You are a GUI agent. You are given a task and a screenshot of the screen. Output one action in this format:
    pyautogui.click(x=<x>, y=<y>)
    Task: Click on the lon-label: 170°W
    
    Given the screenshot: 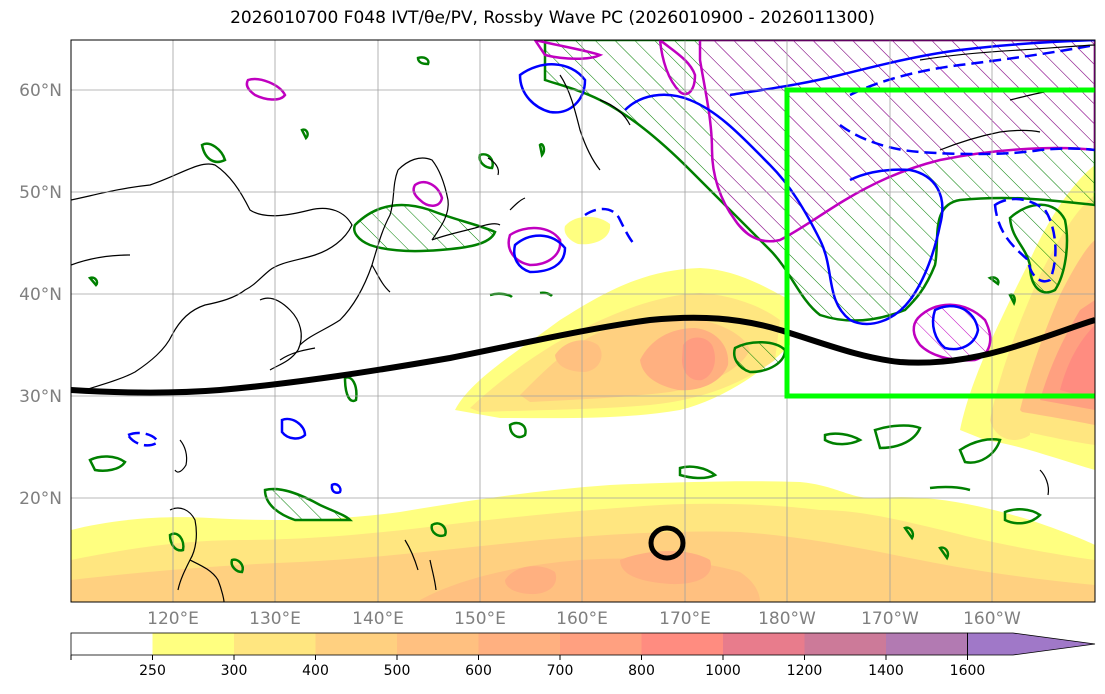 What is the action you would take?
    pyautogui.click(x=890, y=619)
    